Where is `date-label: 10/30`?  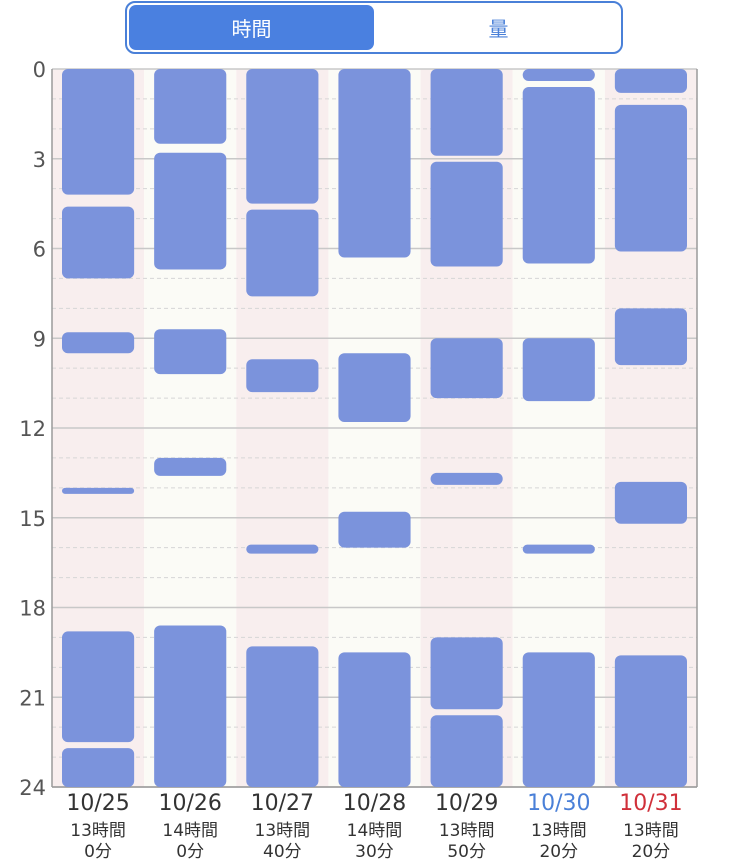 date-label: 10/30 is located at coordinates (558, 803).